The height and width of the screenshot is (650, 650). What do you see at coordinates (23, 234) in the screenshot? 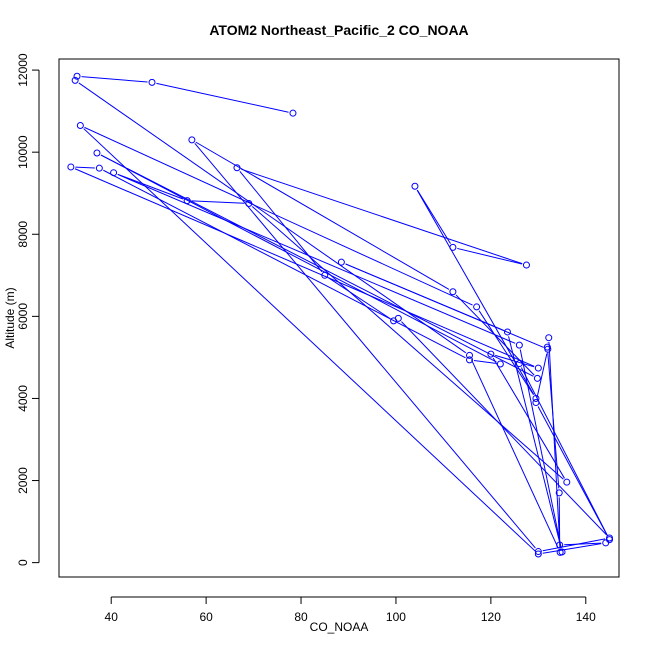
I see `y-tick-label: 8000` at bounding box center [23, 234].